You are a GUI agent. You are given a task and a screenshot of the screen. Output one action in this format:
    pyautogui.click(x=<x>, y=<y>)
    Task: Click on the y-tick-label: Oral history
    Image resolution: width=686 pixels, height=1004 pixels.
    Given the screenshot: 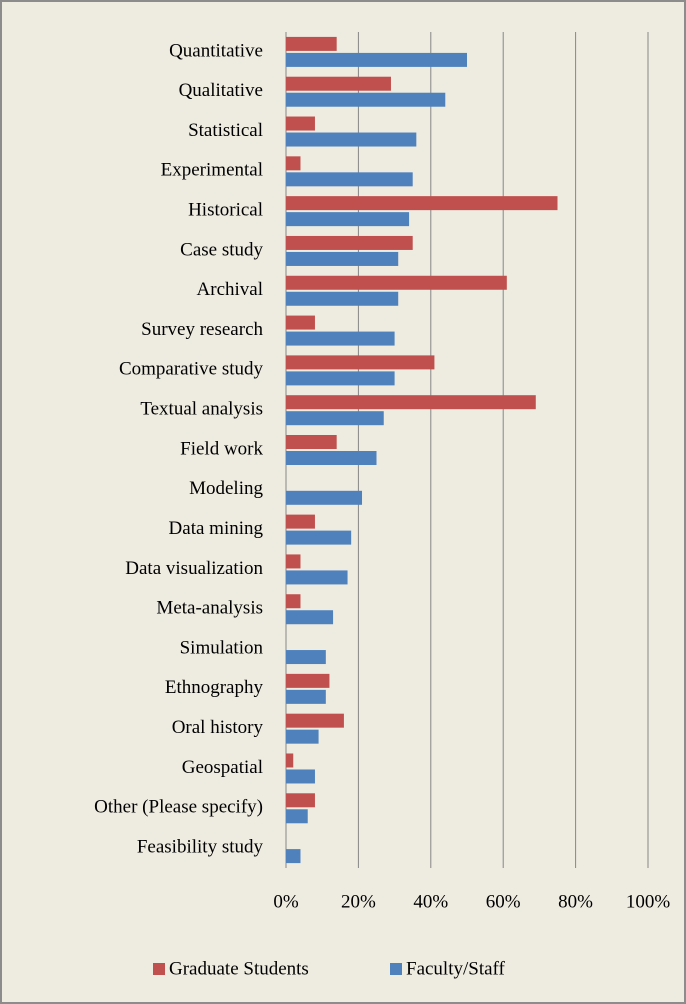 What is the action you would take?
    pyautogui.click(x=218, y=727)
    